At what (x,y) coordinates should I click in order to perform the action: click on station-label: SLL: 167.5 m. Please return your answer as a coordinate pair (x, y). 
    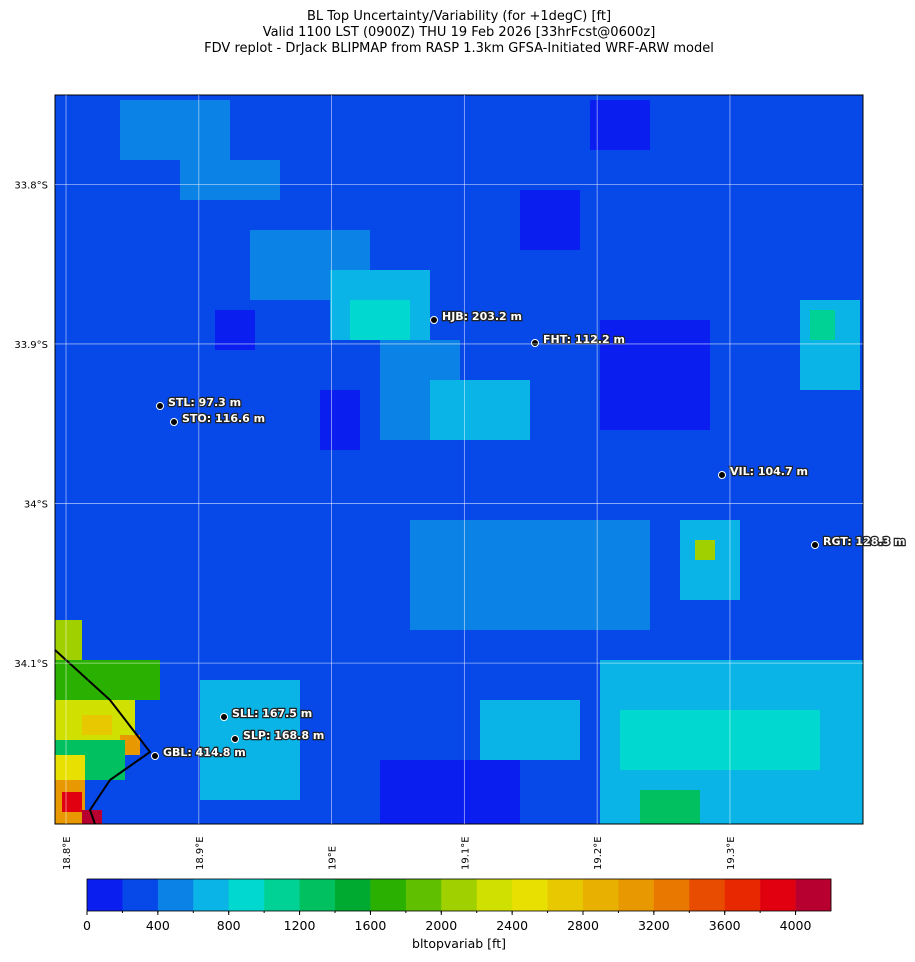
    Looking at the image, I should click on (272, 713).